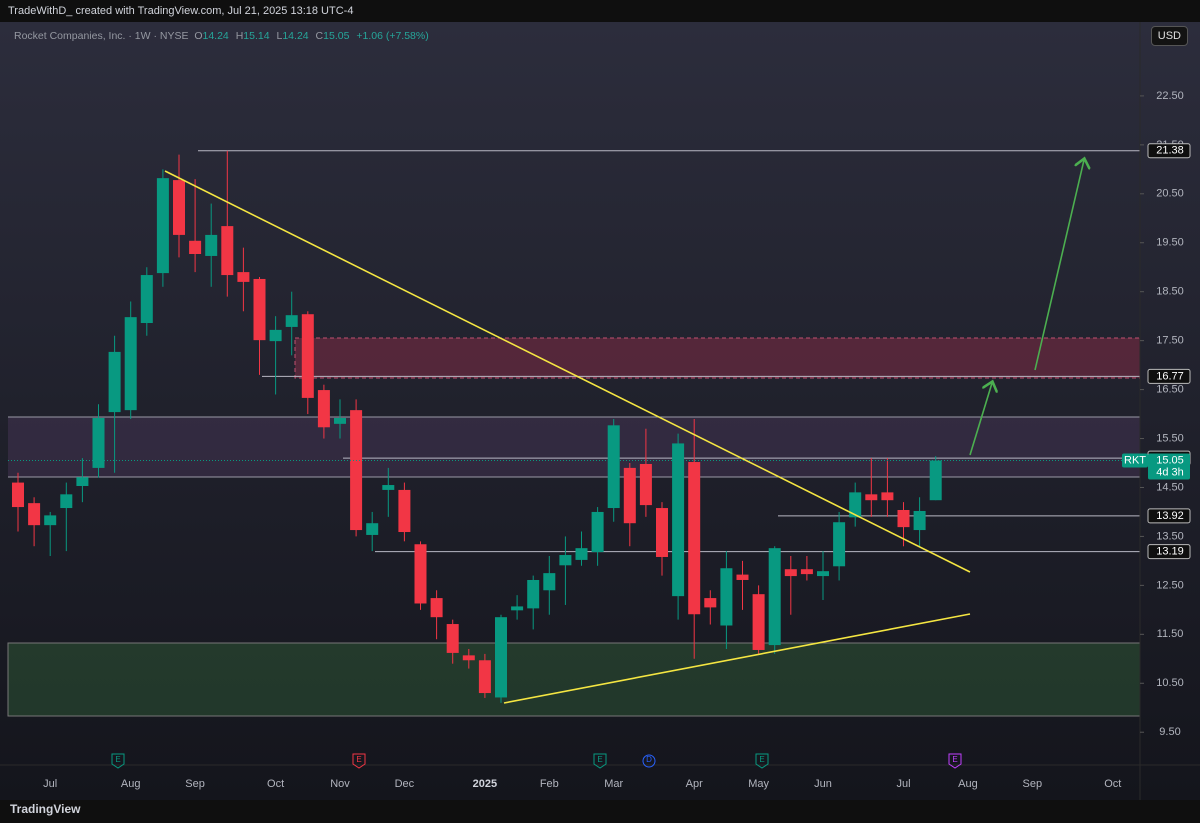 This screenshot has height=823, width=1200. I want to click on y-tick-label: 14.50, so click(1170, 487).